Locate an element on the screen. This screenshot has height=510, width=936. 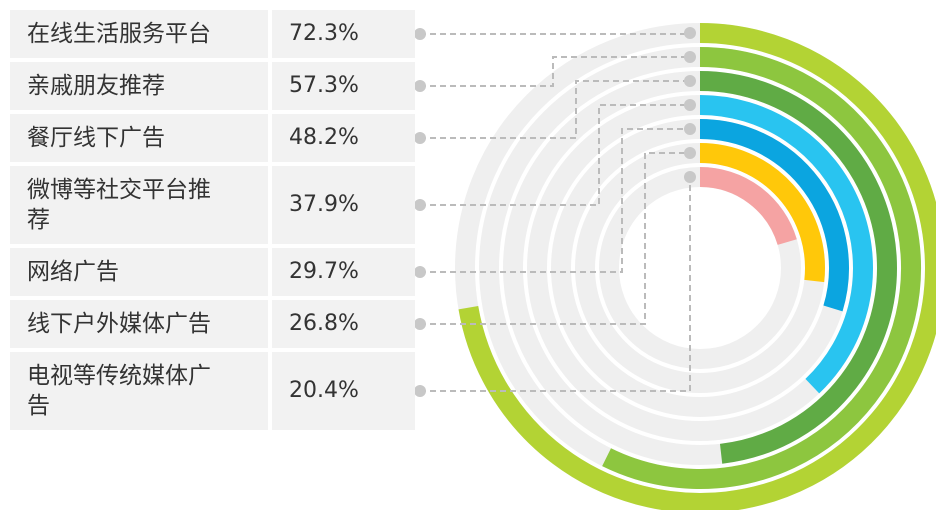
table-row: 餐厅线下广告 48.2% is located at coordinates (212, 138).